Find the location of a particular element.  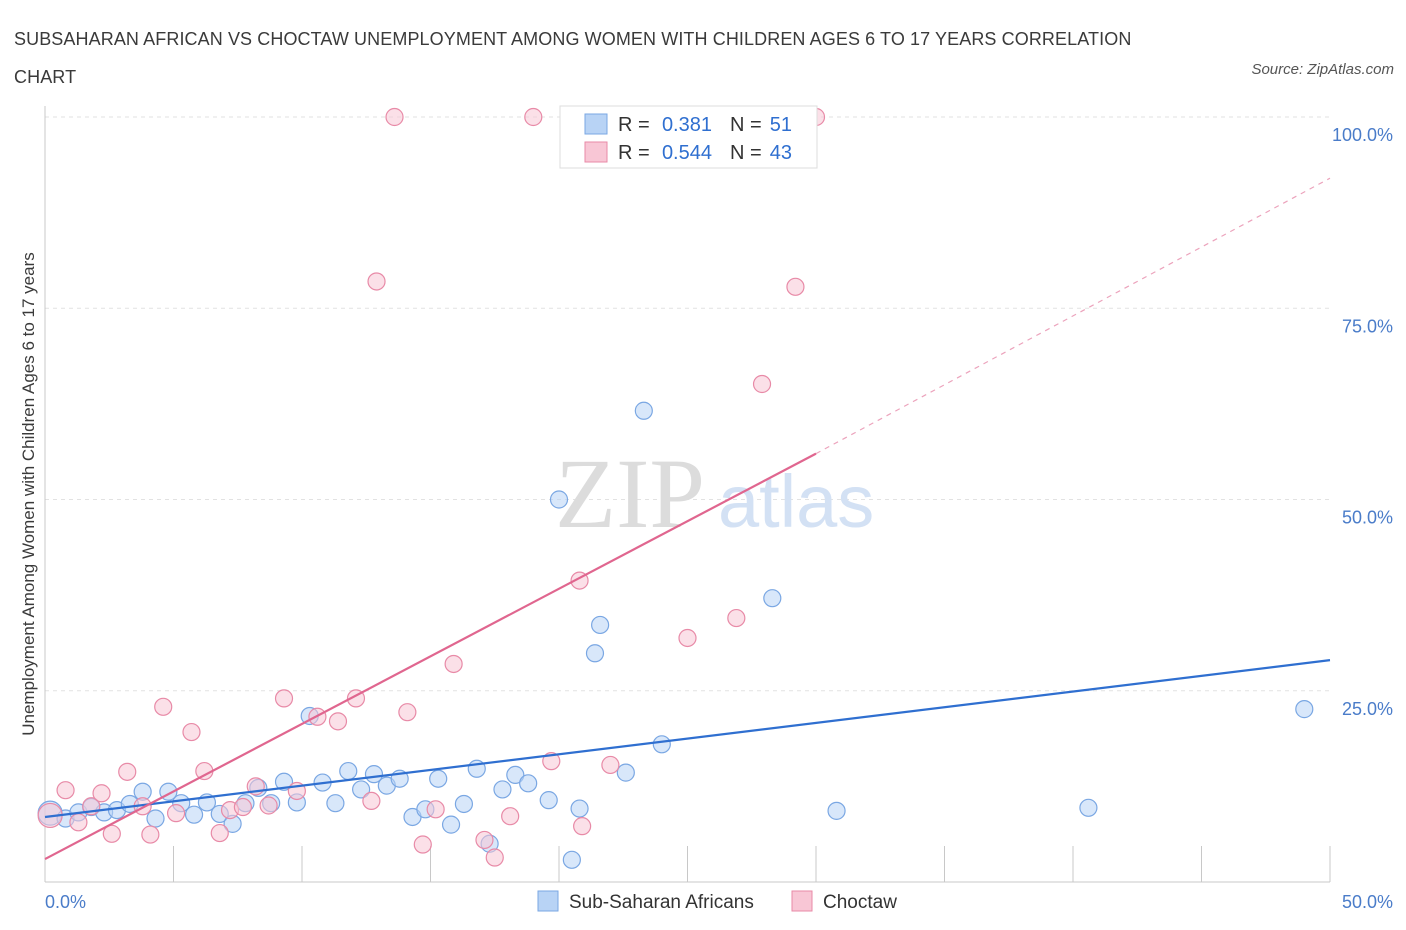

y-tick-label: 75.0% is located at coordinates (1367, 326).